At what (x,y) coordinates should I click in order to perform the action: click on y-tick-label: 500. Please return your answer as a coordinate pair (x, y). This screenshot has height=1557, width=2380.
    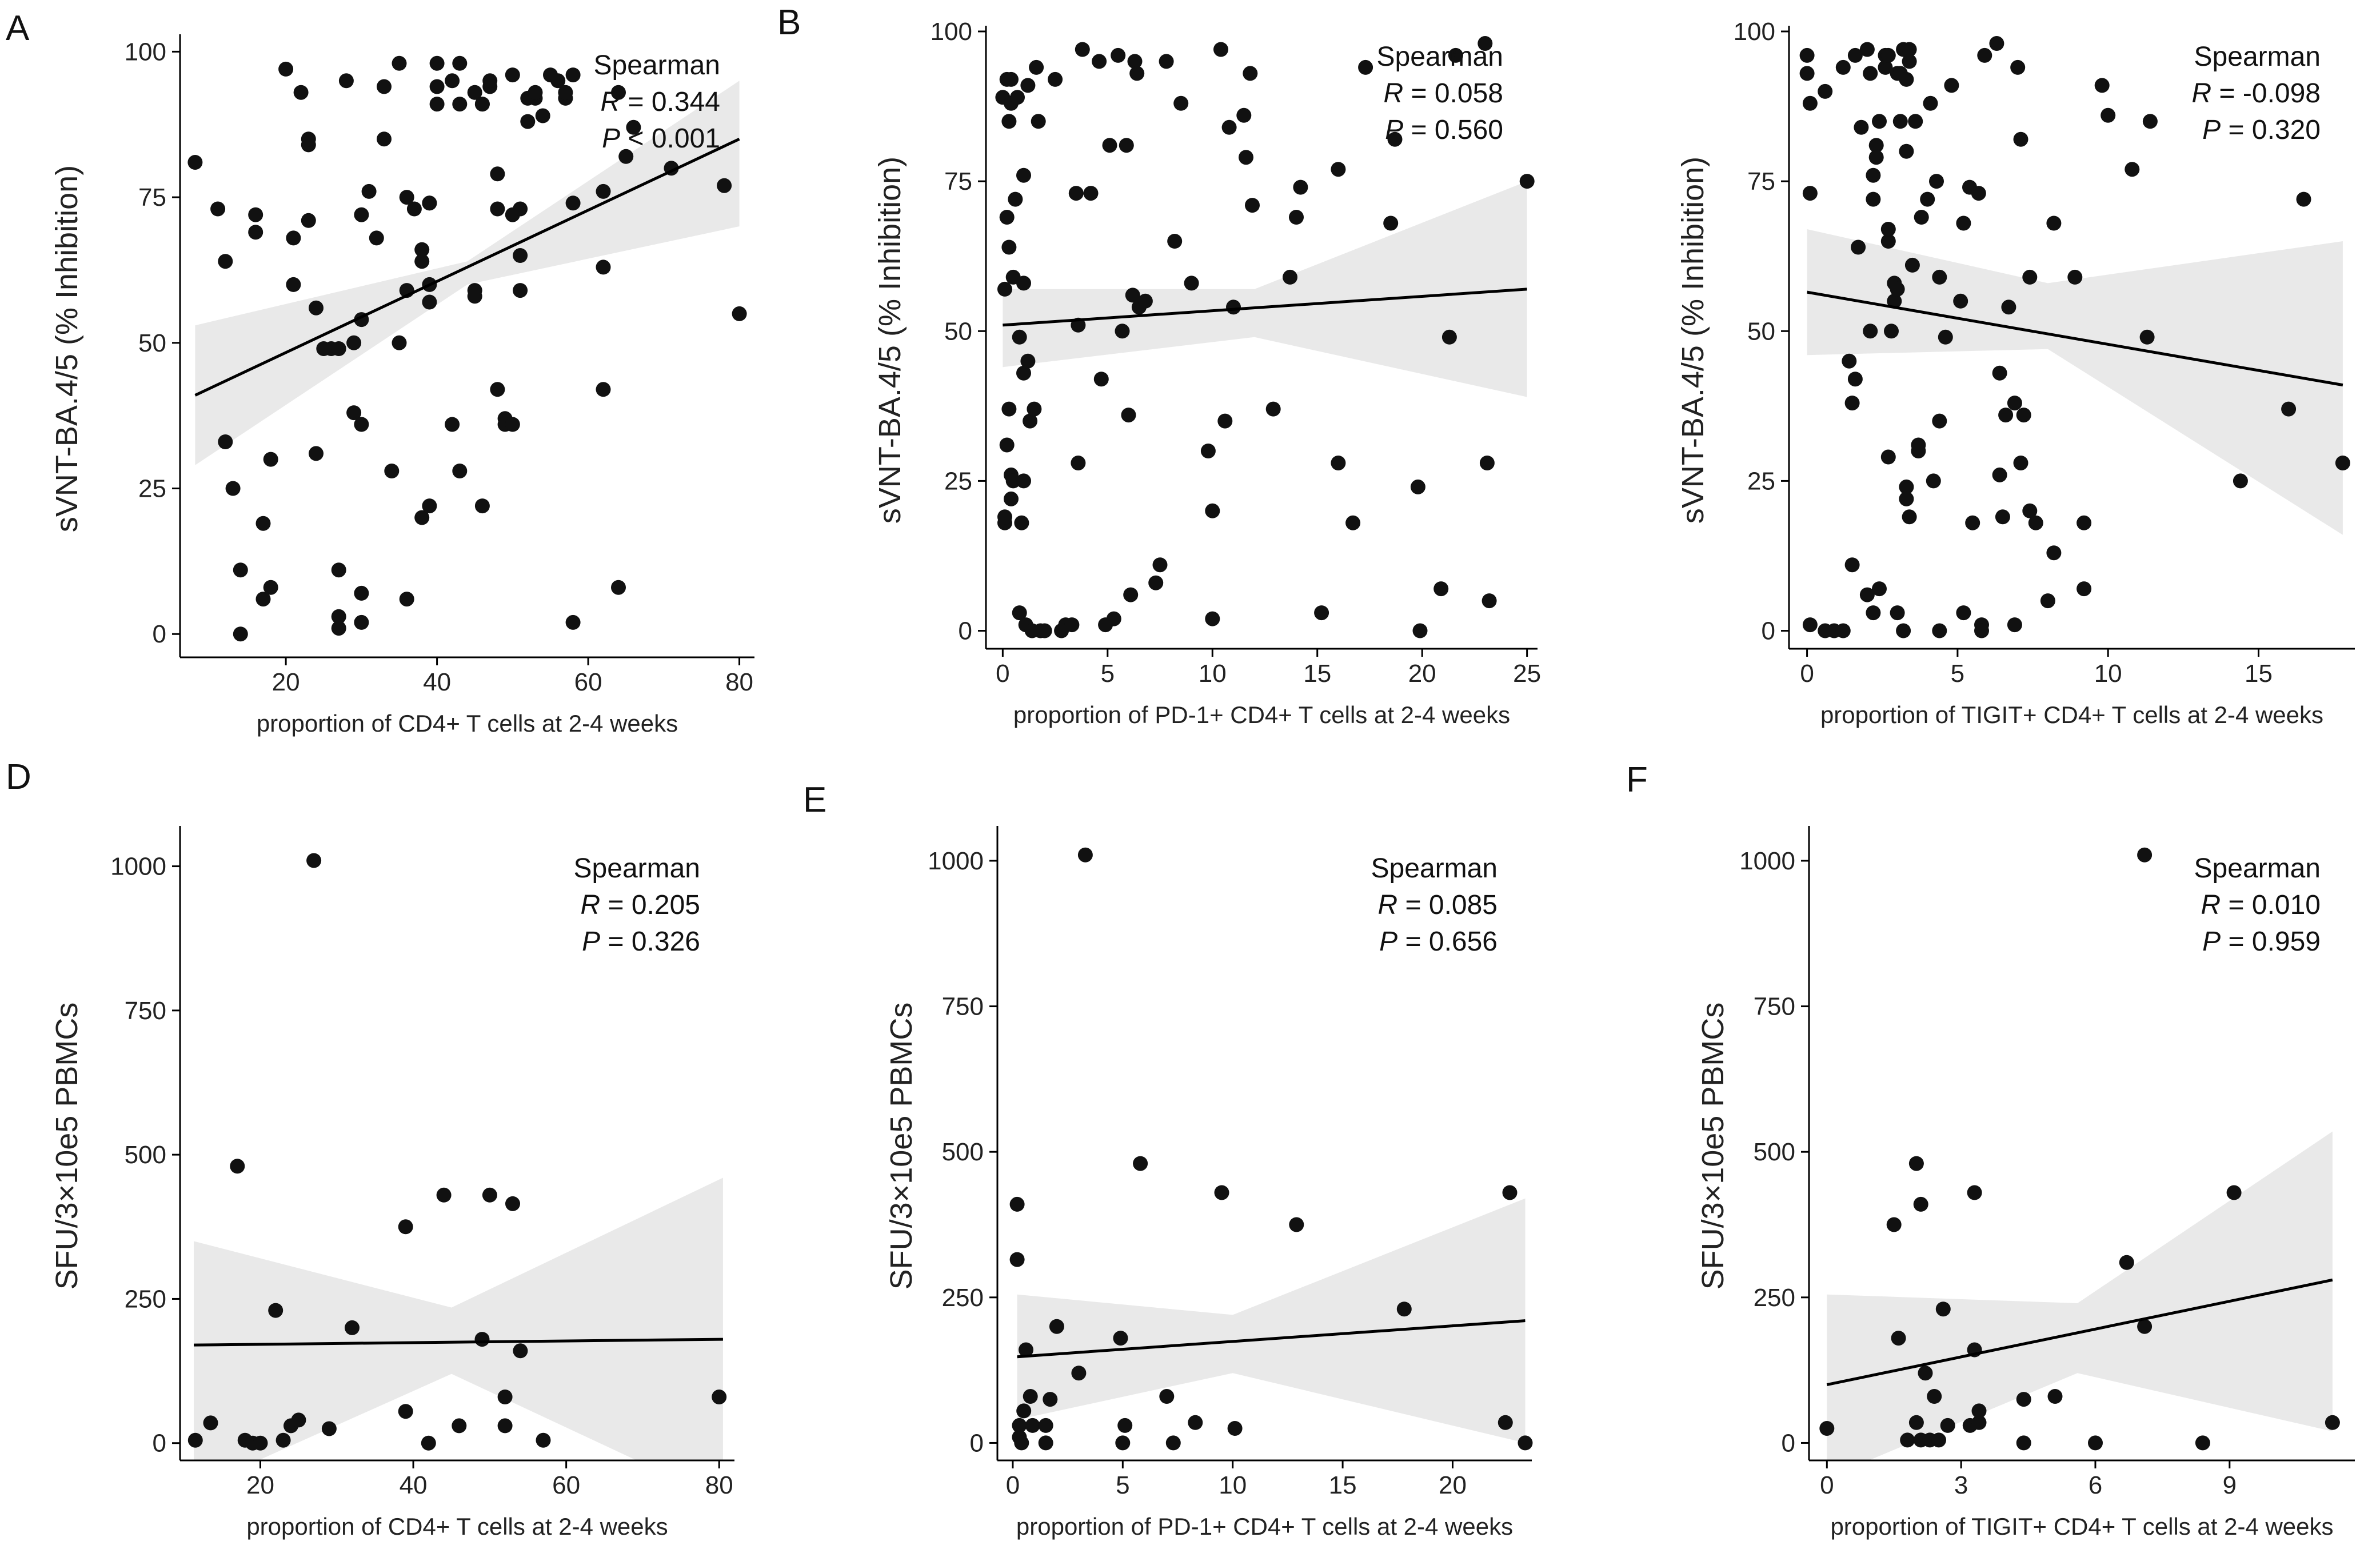
    Looking at the image, I should click on (963, 1152).